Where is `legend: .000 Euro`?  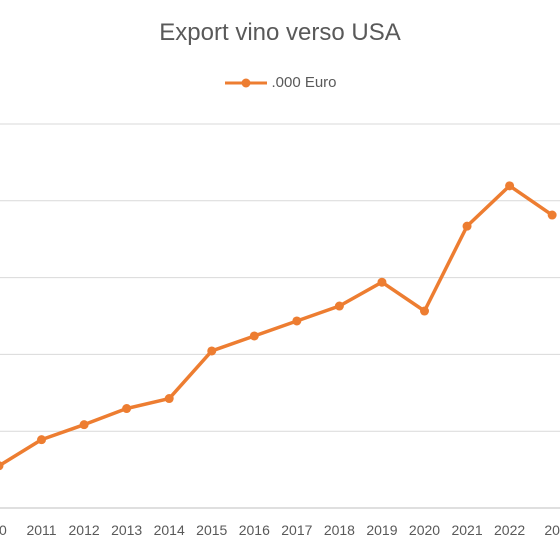
legend: .000 Euro is located at coordinates (280, 82).